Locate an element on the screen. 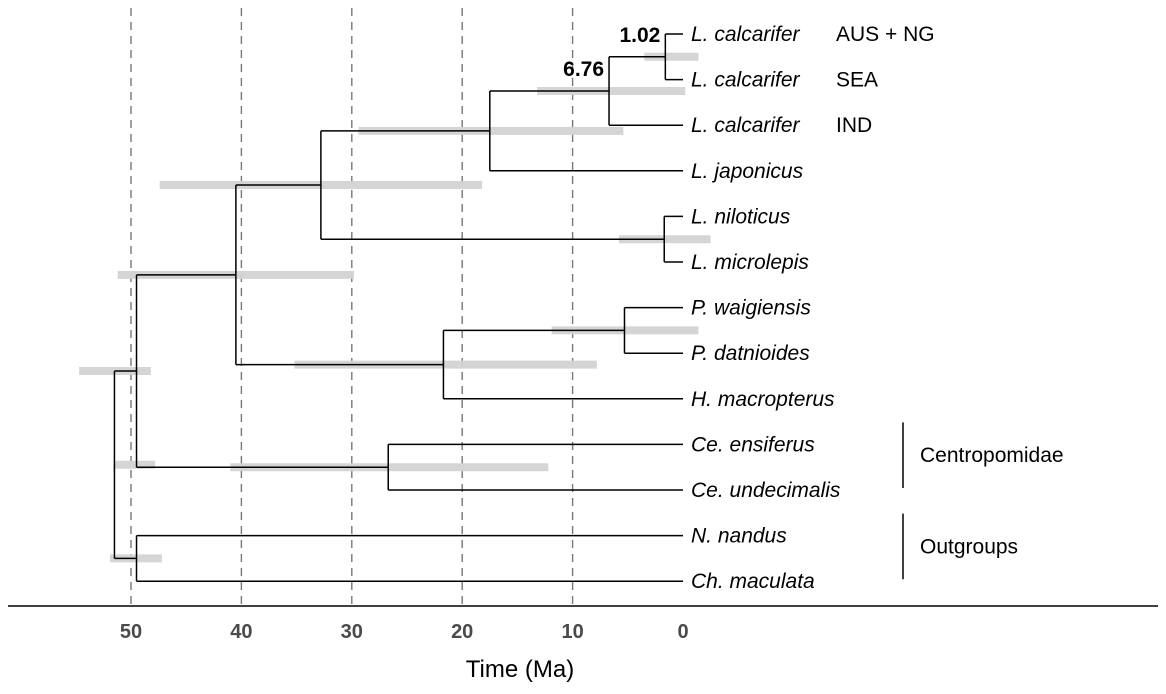 The width and height of the screenshot is (1166, 694). taxon-label-t8: P. datnioides is located at coordinates (750, 353).